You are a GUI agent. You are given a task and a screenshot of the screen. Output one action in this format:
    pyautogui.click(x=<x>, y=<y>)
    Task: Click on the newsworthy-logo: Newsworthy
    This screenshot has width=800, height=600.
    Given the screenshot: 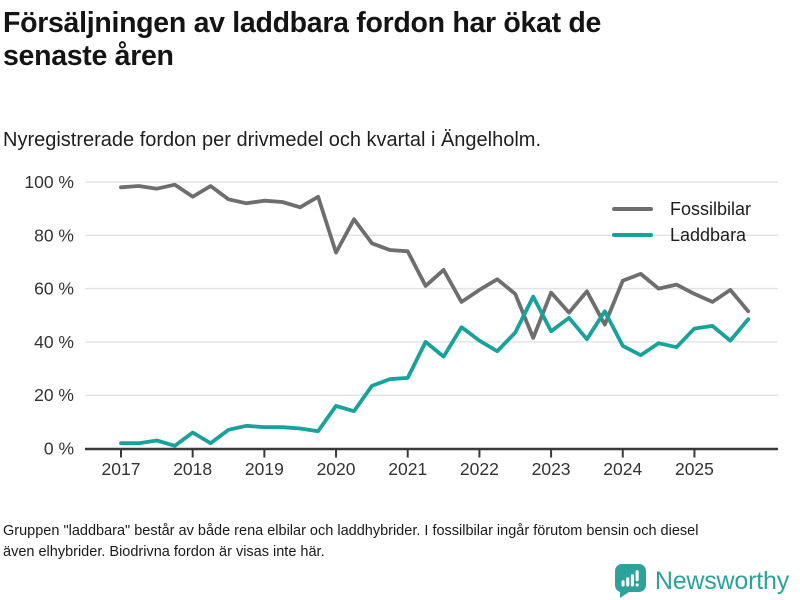 What is the action you would take?
    pyautogui.click(x=701, y=581)
    